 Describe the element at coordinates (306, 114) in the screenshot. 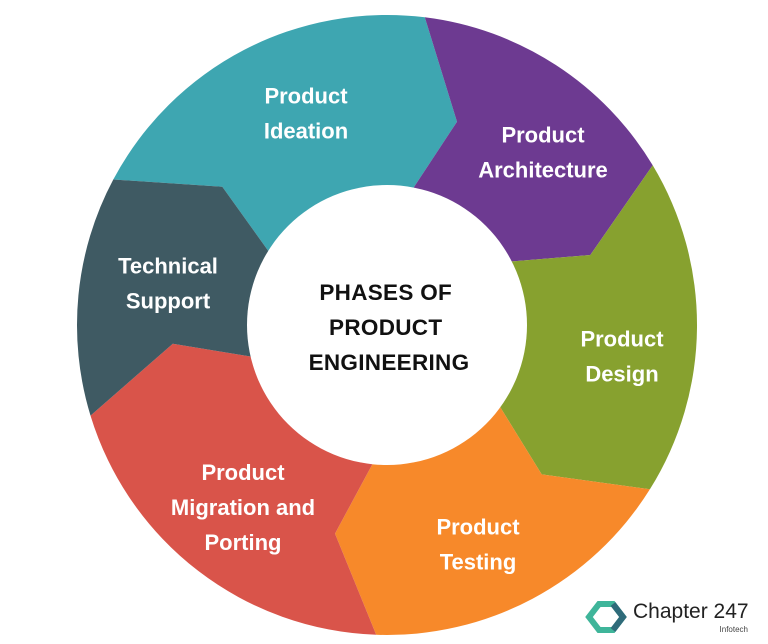

I see `phase-label-1: Product Ideation` at that location.